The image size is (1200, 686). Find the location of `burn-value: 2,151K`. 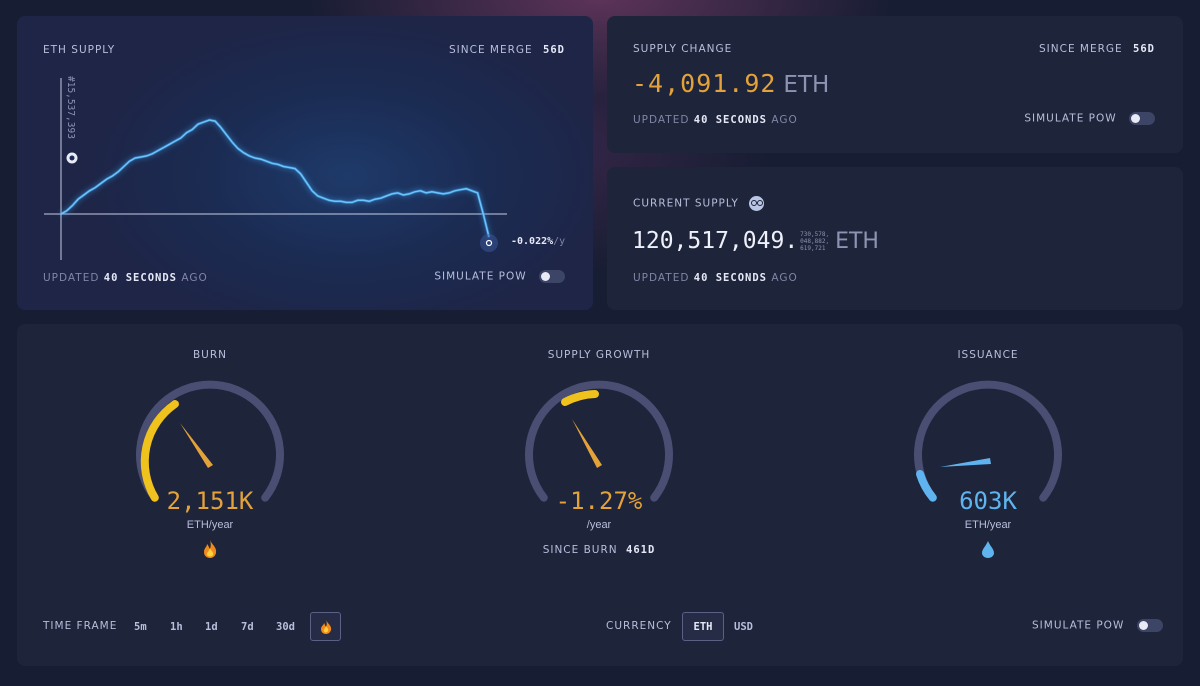

burn-value: 2,151K is located at coordinates (210, 501).